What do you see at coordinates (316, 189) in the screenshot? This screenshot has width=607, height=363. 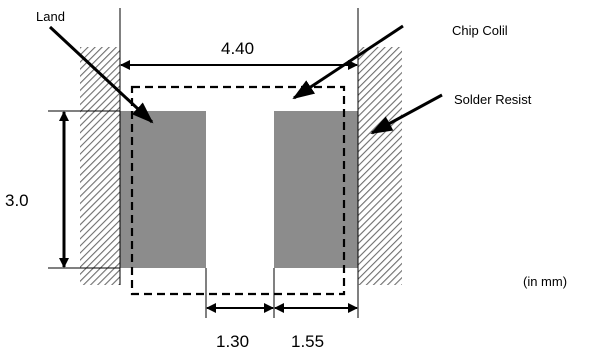 I see `land-pad-right` at bounding box center [316, 189].